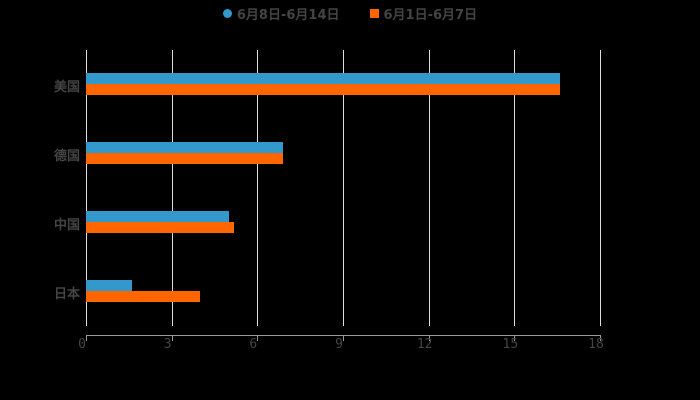  Describe the element at coordinates (424, 344) in the screenshot. I see `x-tick-label: 12` at that location.